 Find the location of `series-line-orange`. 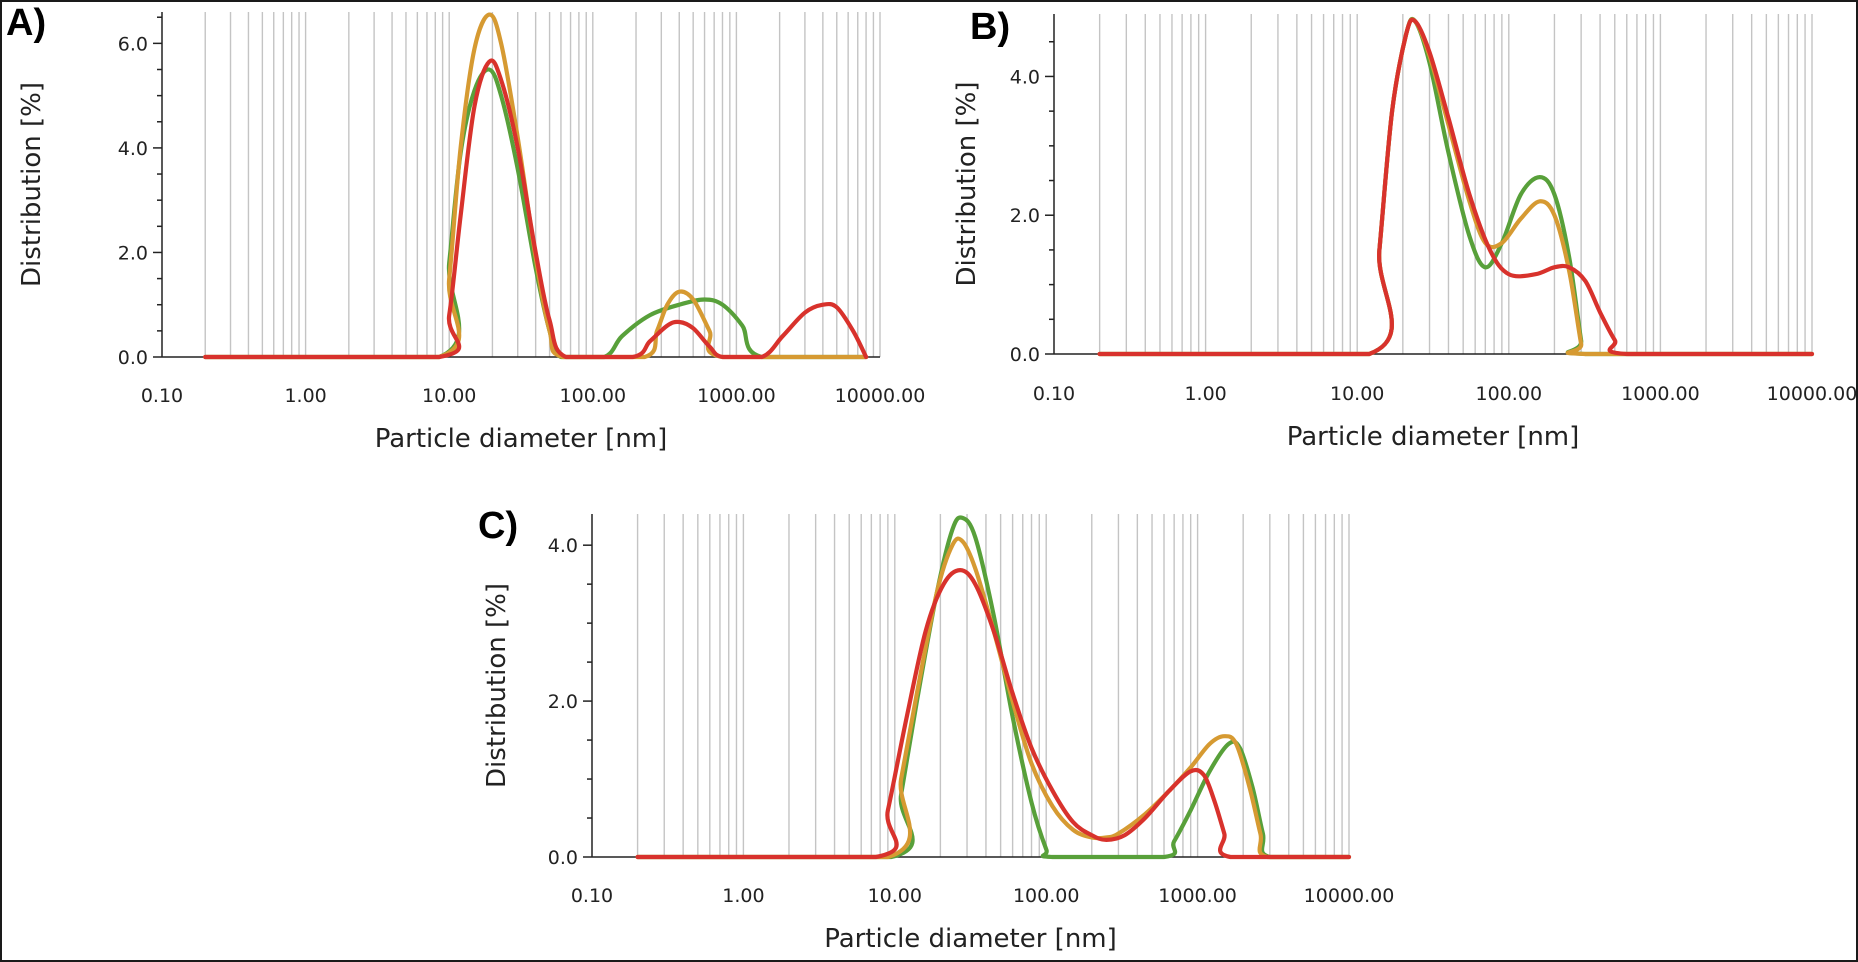

series-line-orange is located at coordinates (993, 698).